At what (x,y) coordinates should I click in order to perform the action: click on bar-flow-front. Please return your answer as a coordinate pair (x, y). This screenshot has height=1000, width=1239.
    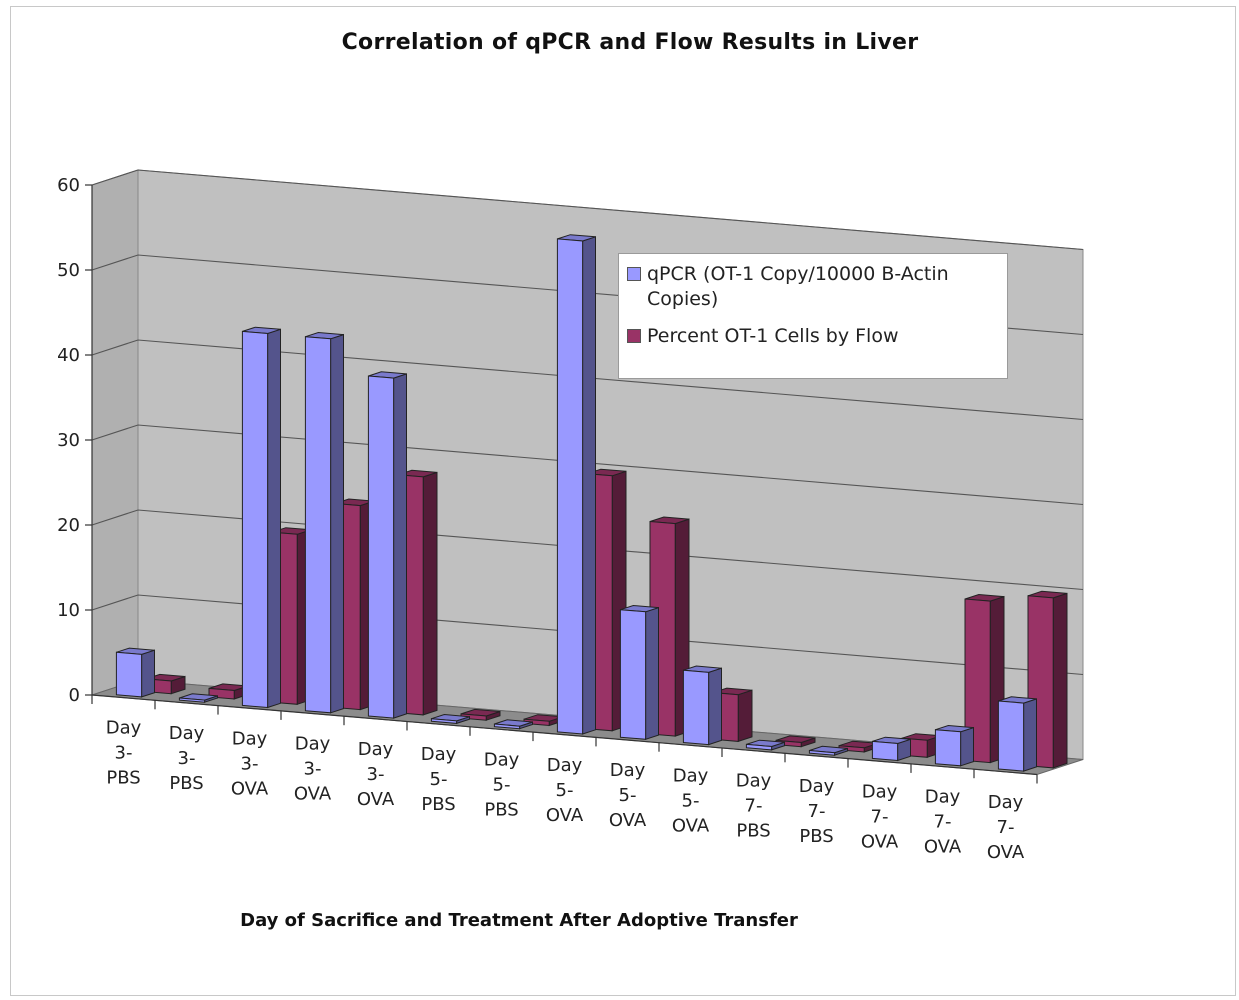
    Looking at the image, I should click on (473, 717).